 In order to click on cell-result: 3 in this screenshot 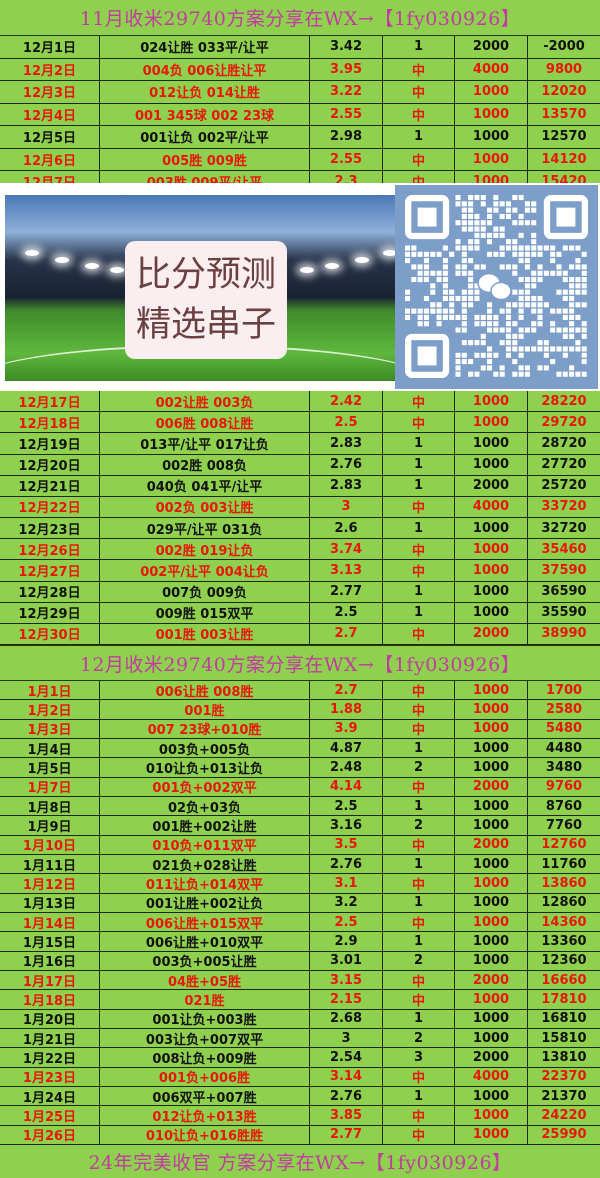, I will do `click(419, 1057)`.